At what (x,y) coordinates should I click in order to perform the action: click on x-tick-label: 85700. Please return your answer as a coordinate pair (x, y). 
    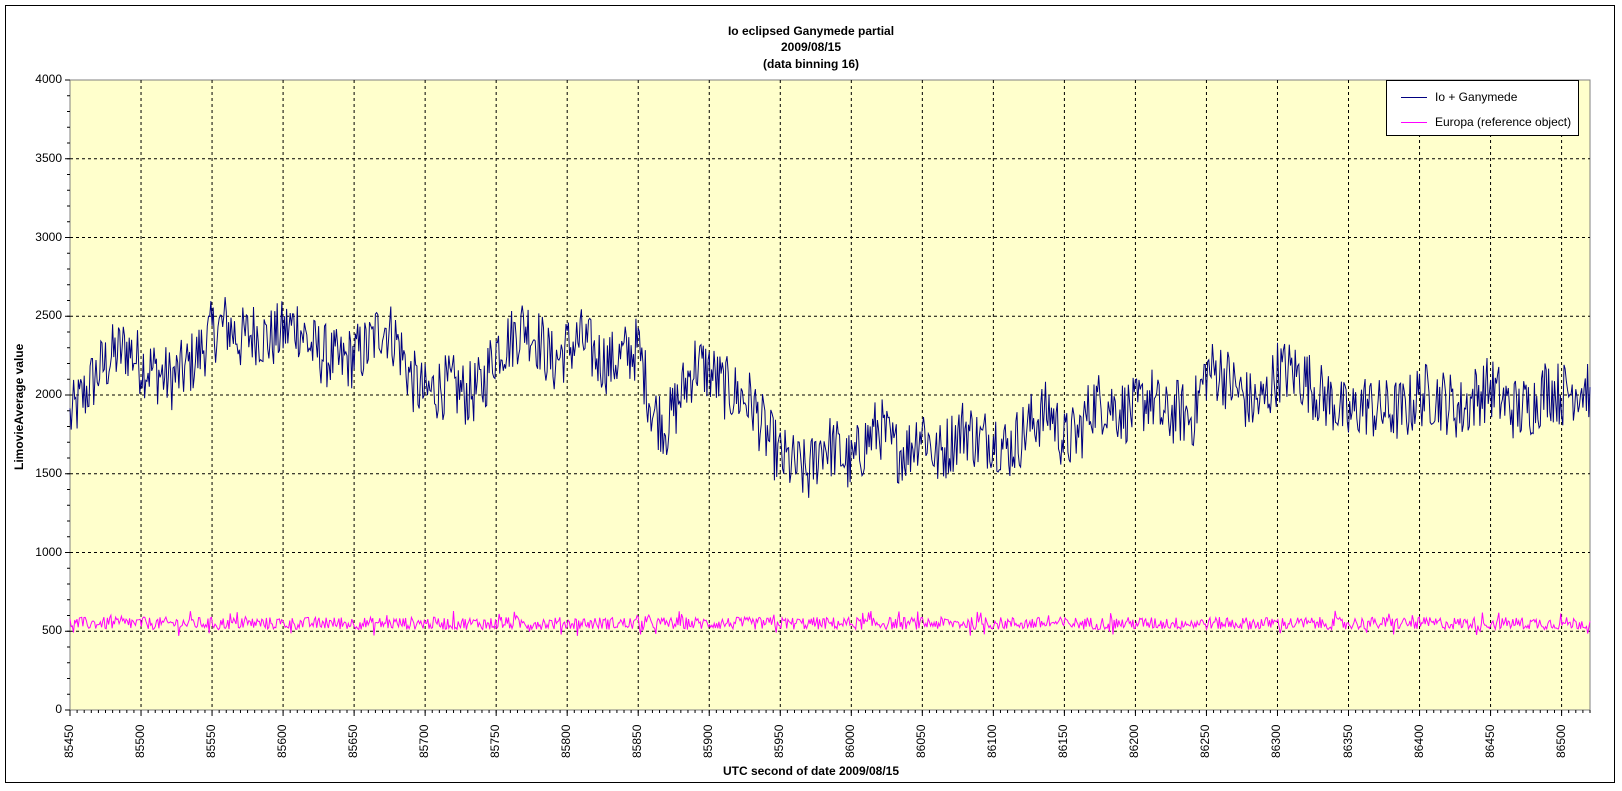
    Looking at the image, I should click on (424, 741).